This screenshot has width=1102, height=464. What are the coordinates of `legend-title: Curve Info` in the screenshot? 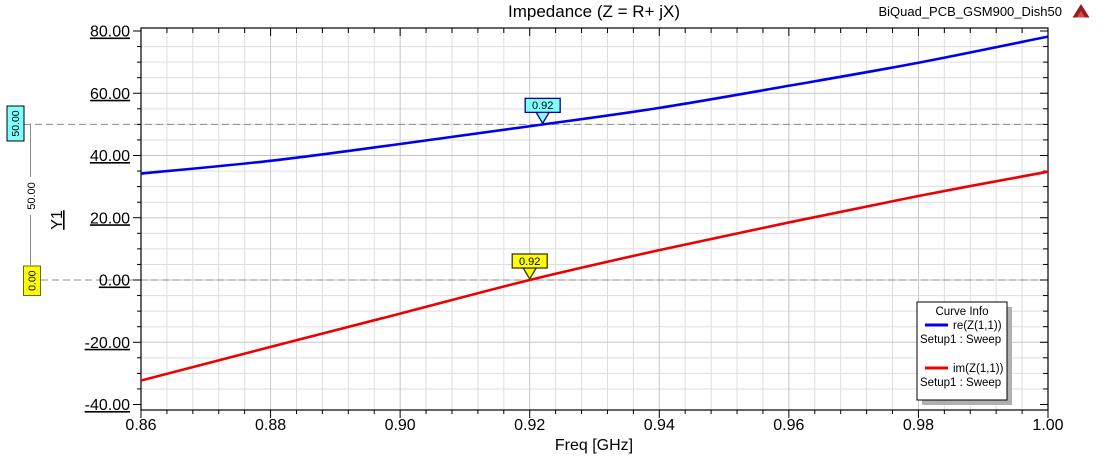 It's located at (961, 312).